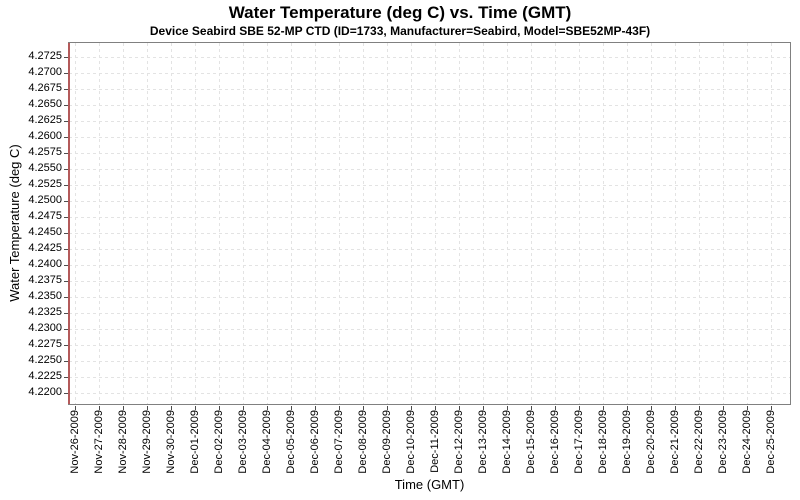 Image resolution: width=800 pixels, height=500 pixels. What do you see at coordinates (555, 442) in the screenshot?
I see `x-tick-label: Dec-16-2009` at bounding box center [555, 442].